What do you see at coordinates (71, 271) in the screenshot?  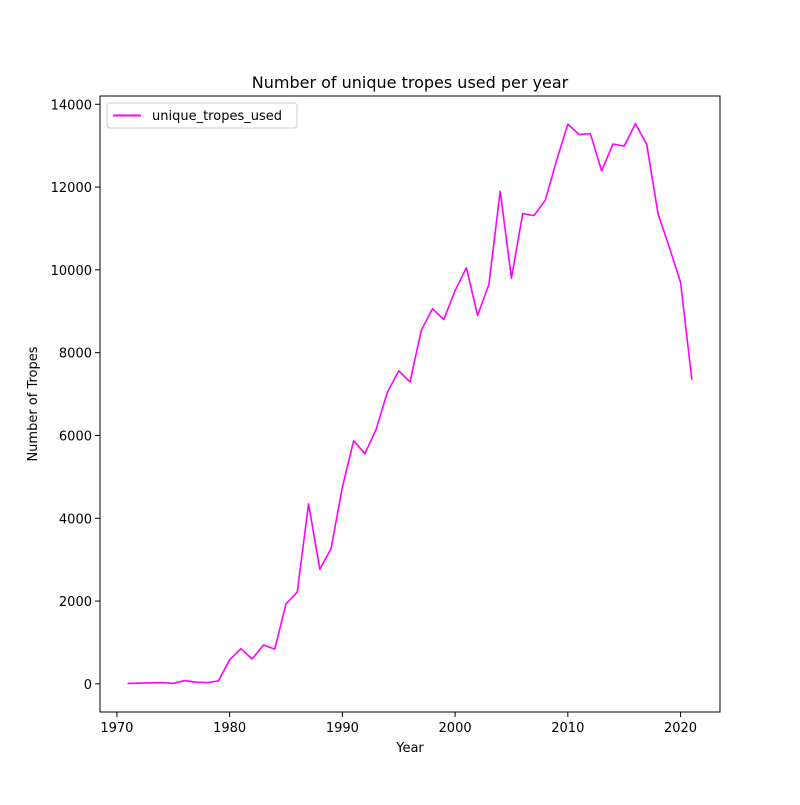 I see `y-tick-label: 10000` at bounding box center [71, 271].